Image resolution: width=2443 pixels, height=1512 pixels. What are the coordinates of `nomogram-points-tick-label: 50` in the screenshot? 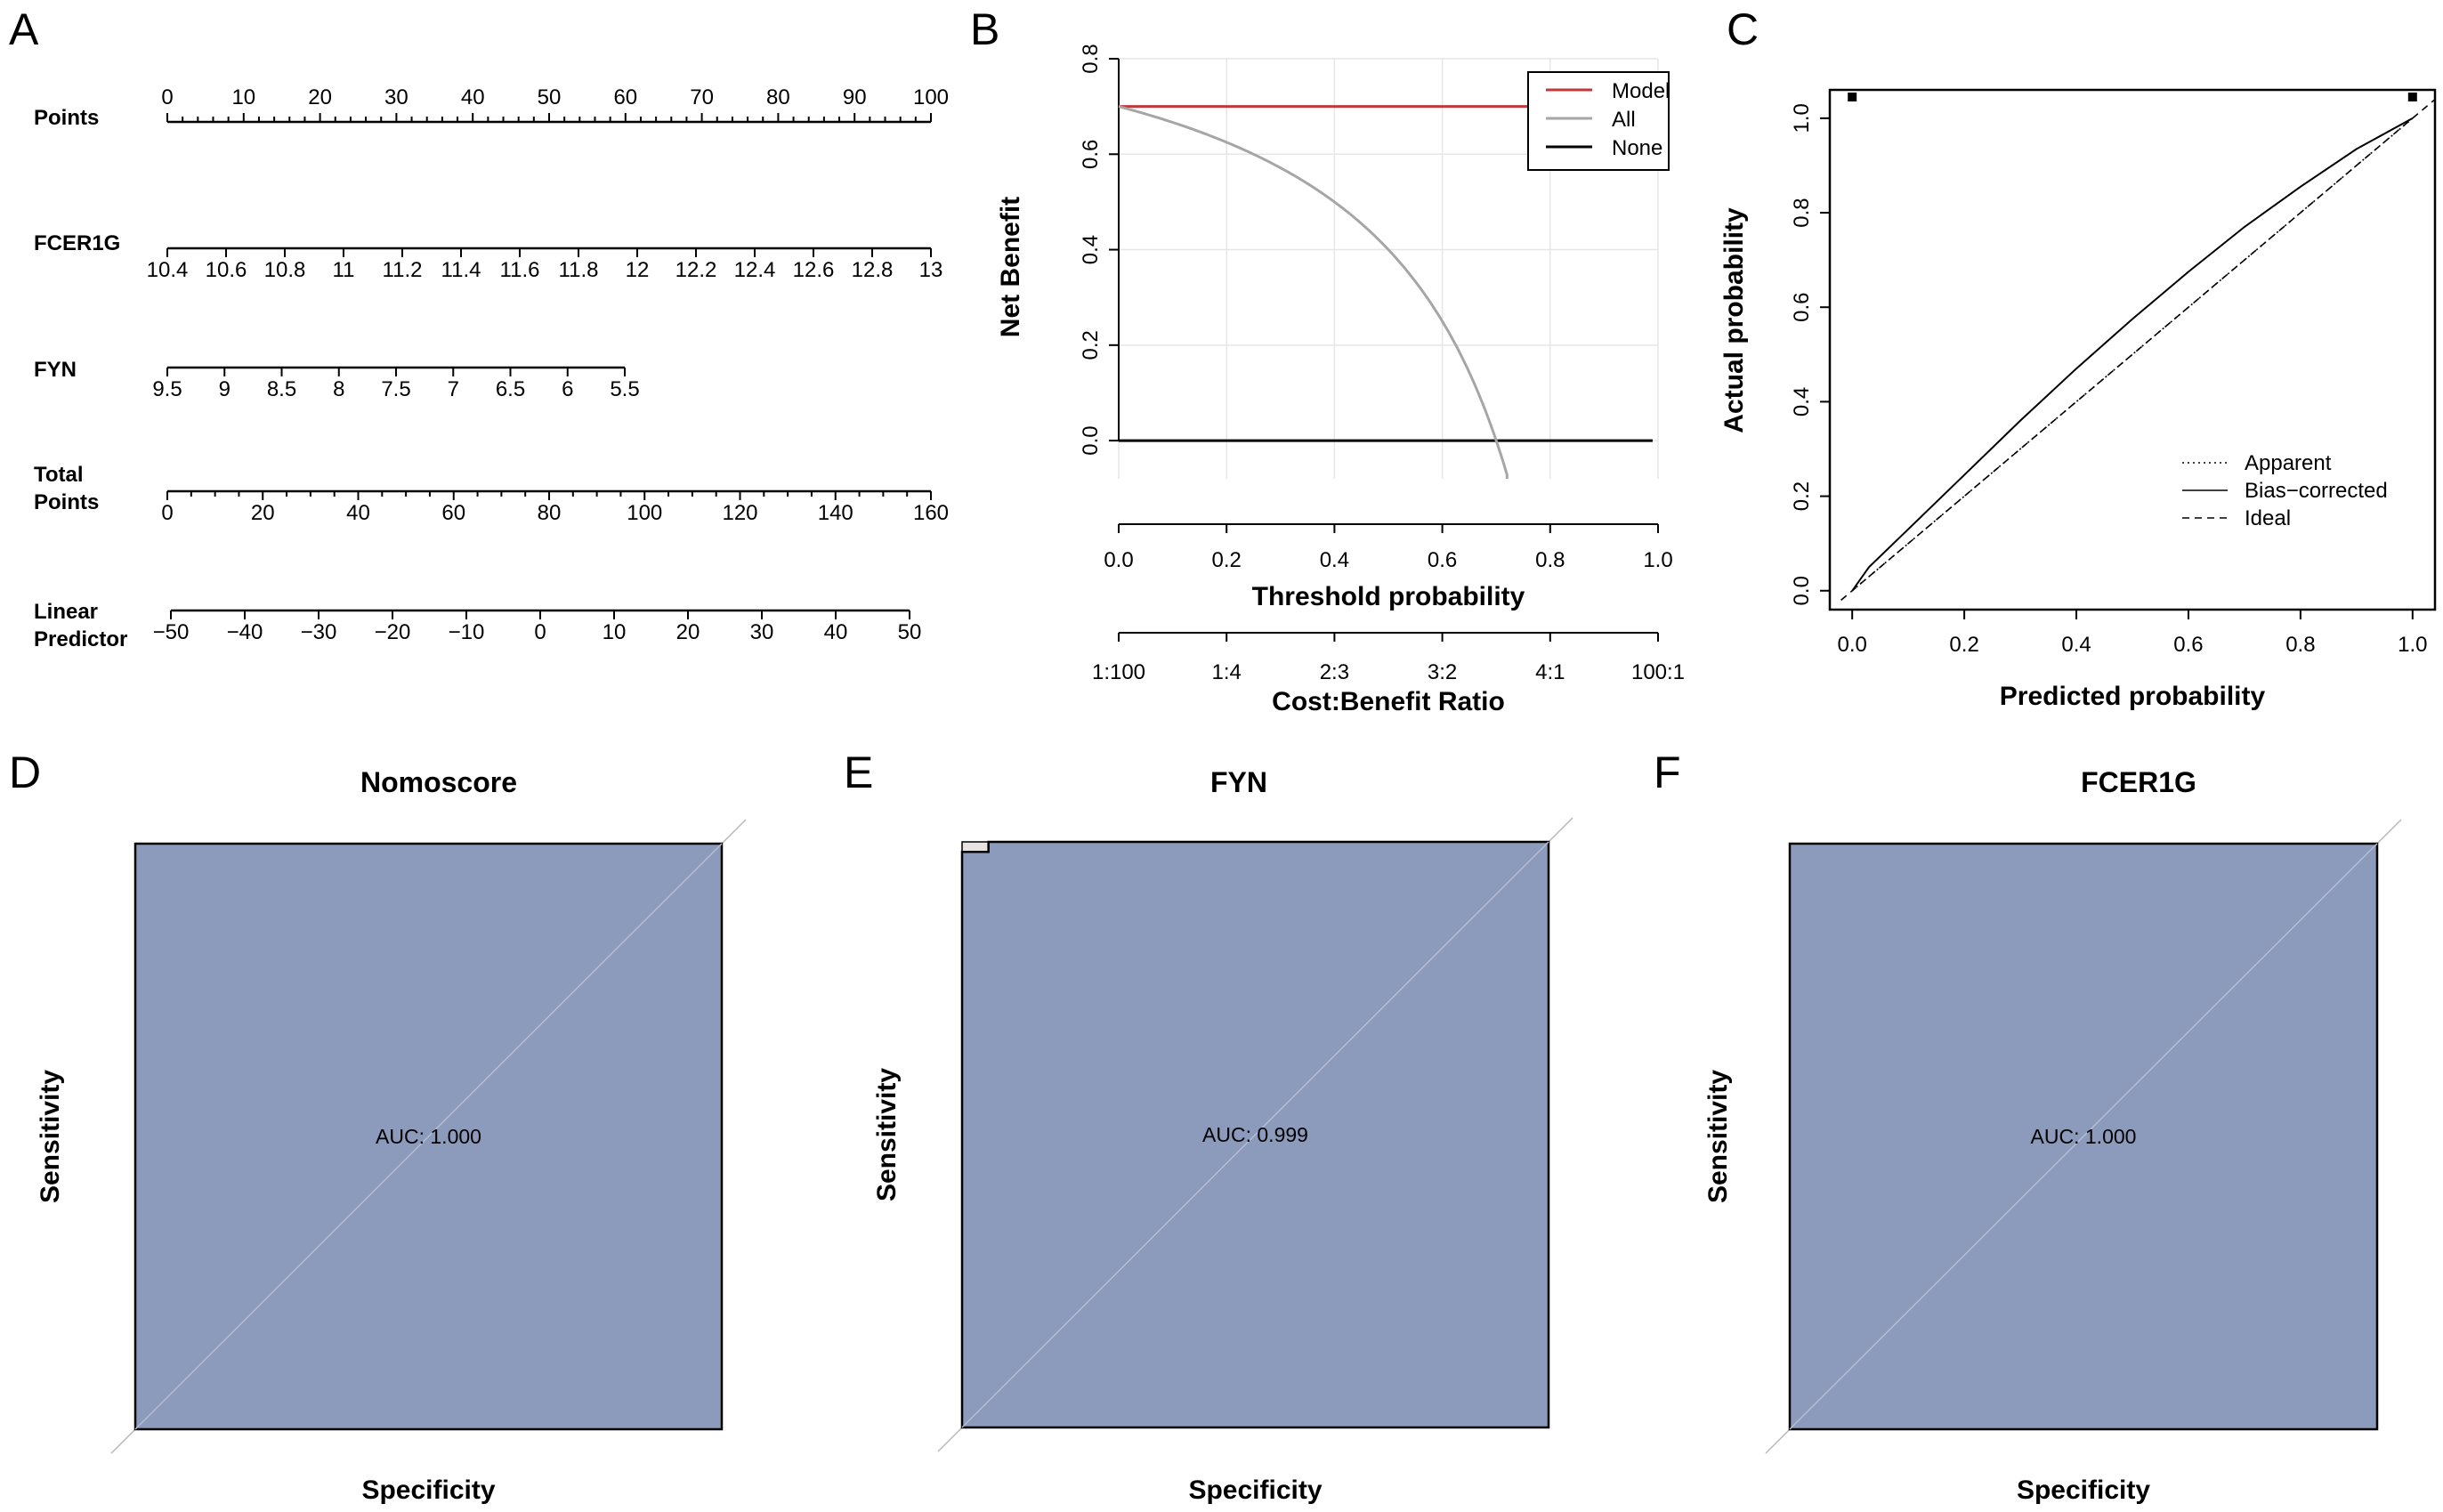 It's located at (550, 97).